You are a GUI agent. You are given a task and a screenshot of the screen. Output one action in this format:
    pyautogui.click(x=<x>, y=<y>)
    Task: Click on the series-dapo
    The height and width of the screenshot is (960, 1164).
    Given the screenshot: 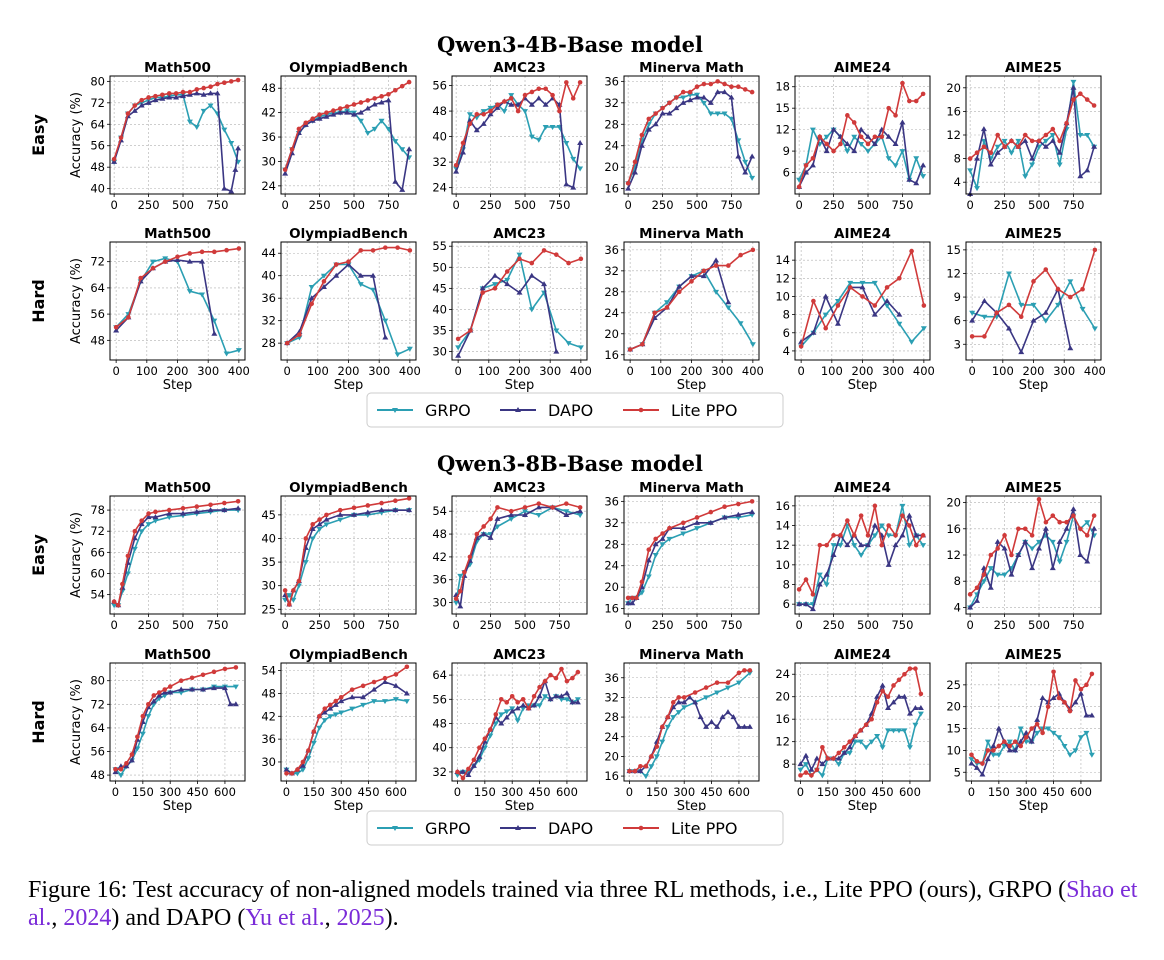 What is the action you would take?
    pyautogui.click(x=176, y=142)
    